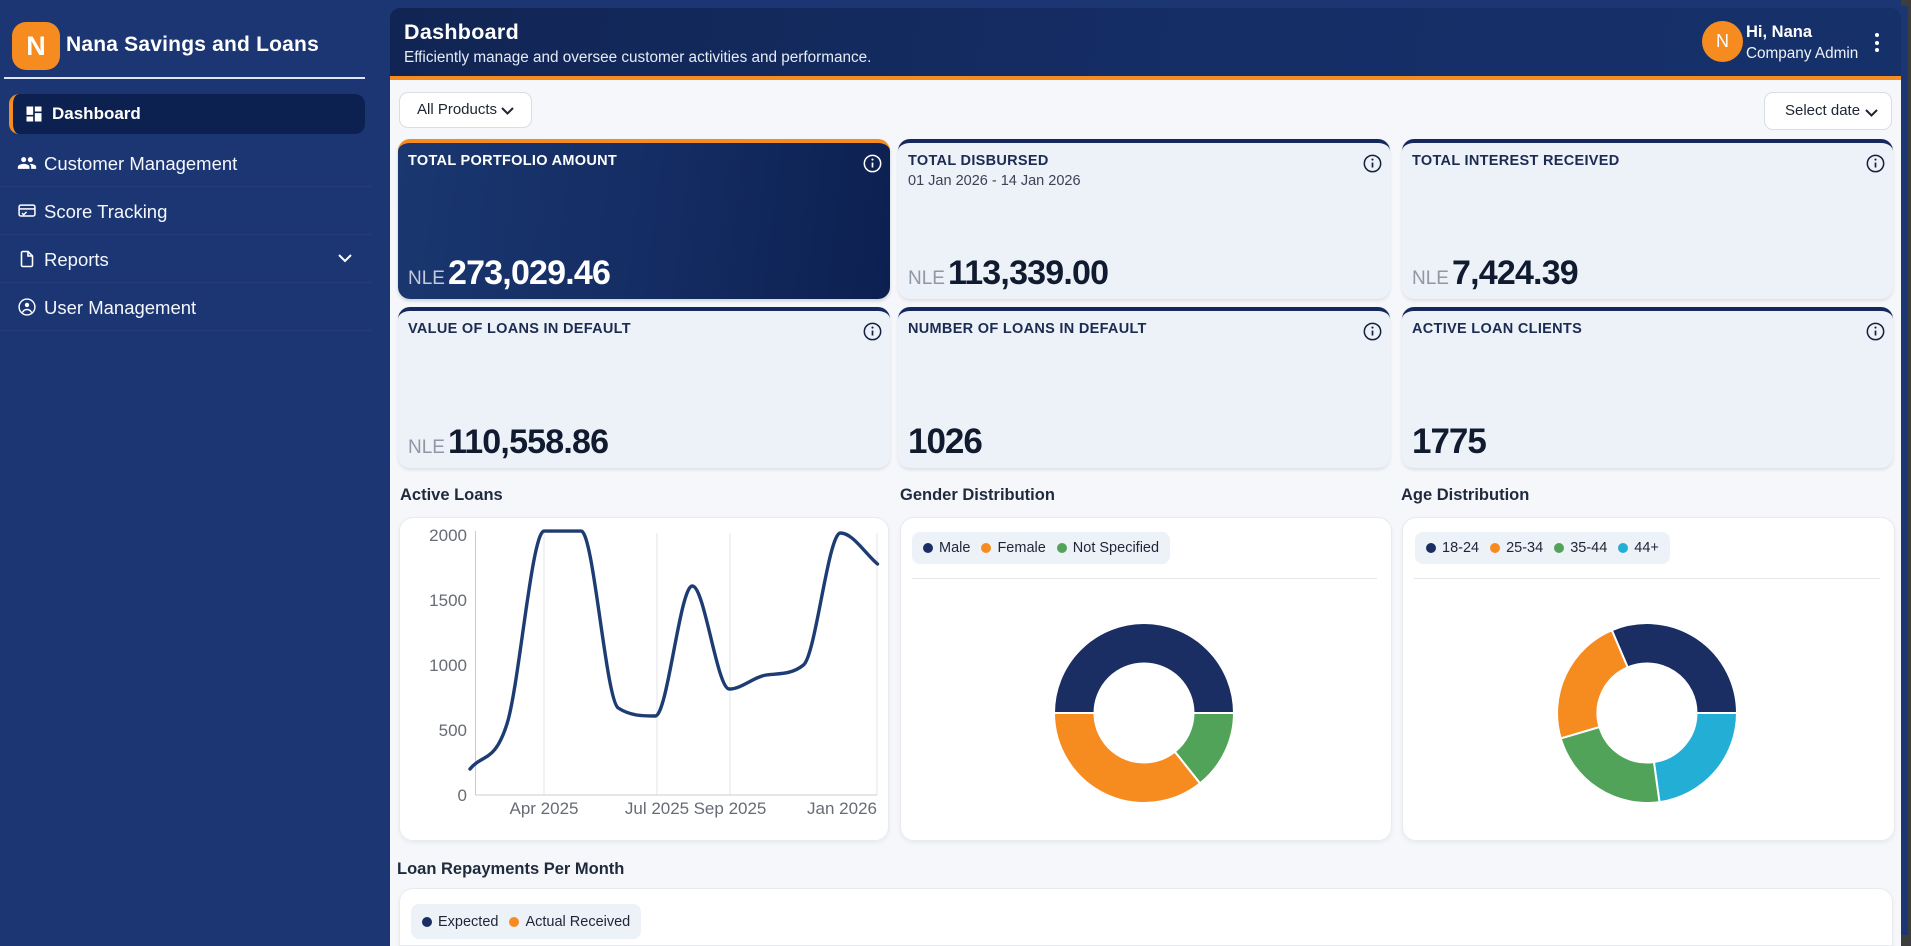 Image resolution: width=1911 pixels, height=946 pixels. I want to click on svg-text: 0, so click(462, 795).